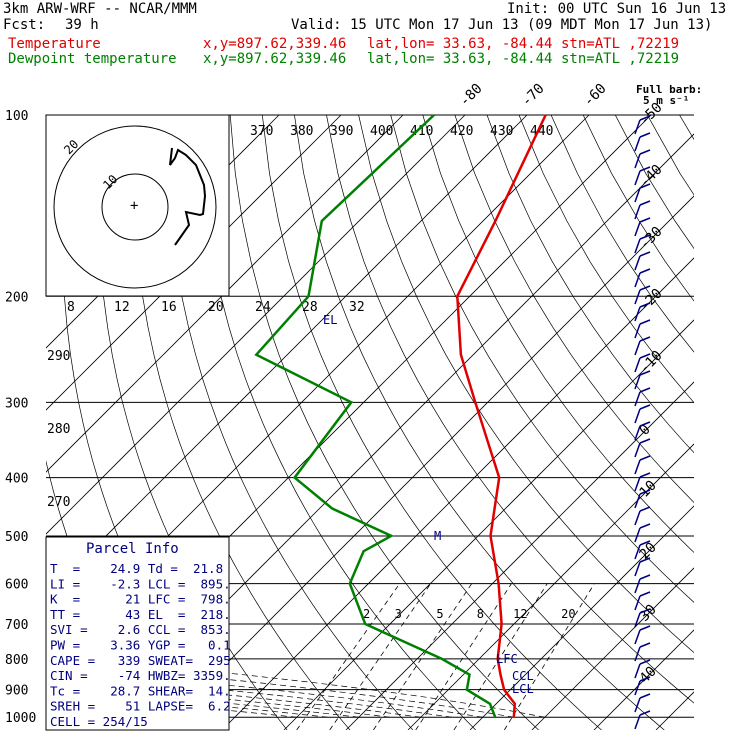 This screenshot has width=740, height=740. Describe the element at coordinates (92, 59) in the screenshot. I see `dewpoint-legend: Dewpoint temperature` at that location.